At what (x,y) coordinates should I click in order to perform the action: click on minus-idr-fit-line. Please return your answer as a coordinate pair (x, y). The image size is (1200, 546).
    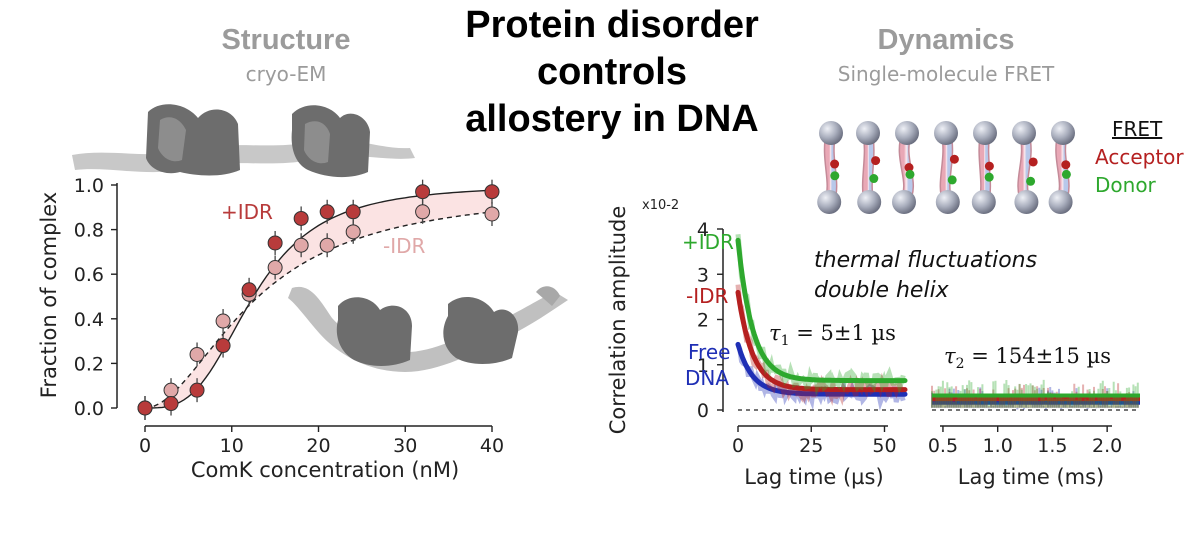
    Looking at the image, I should click on (318, 310).